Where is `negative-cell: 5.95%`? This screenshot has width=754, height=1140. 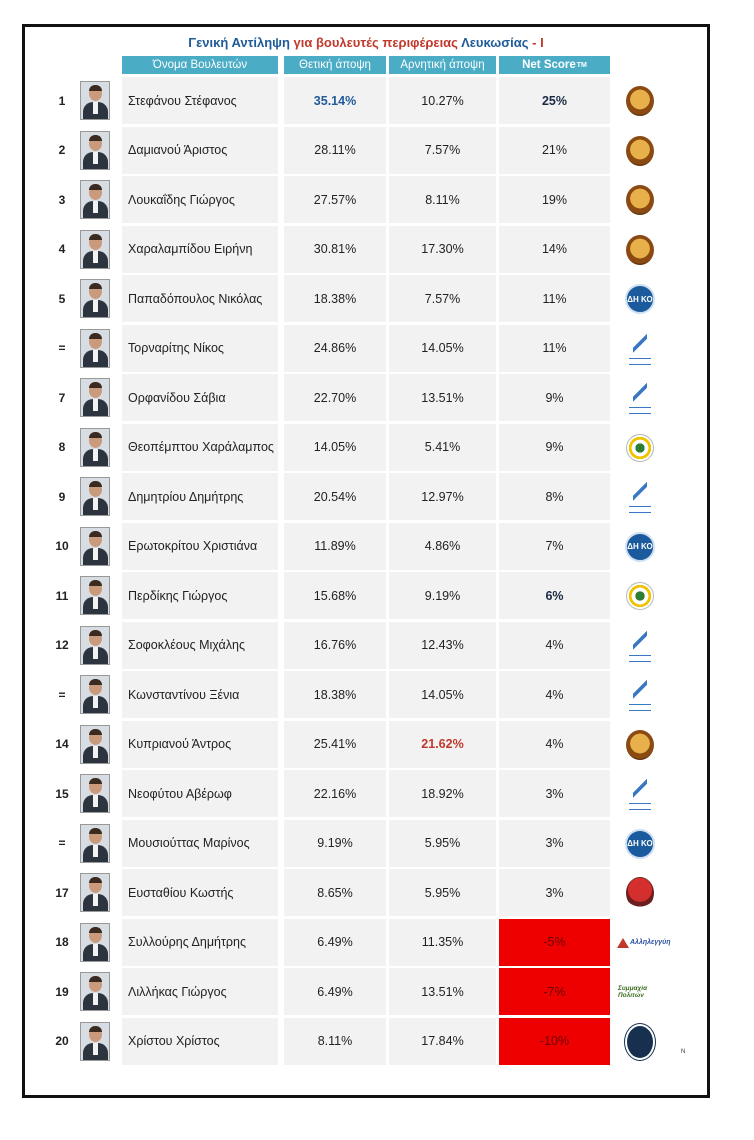 negative-cell: 5.95% is located at coordinates (442, 843).